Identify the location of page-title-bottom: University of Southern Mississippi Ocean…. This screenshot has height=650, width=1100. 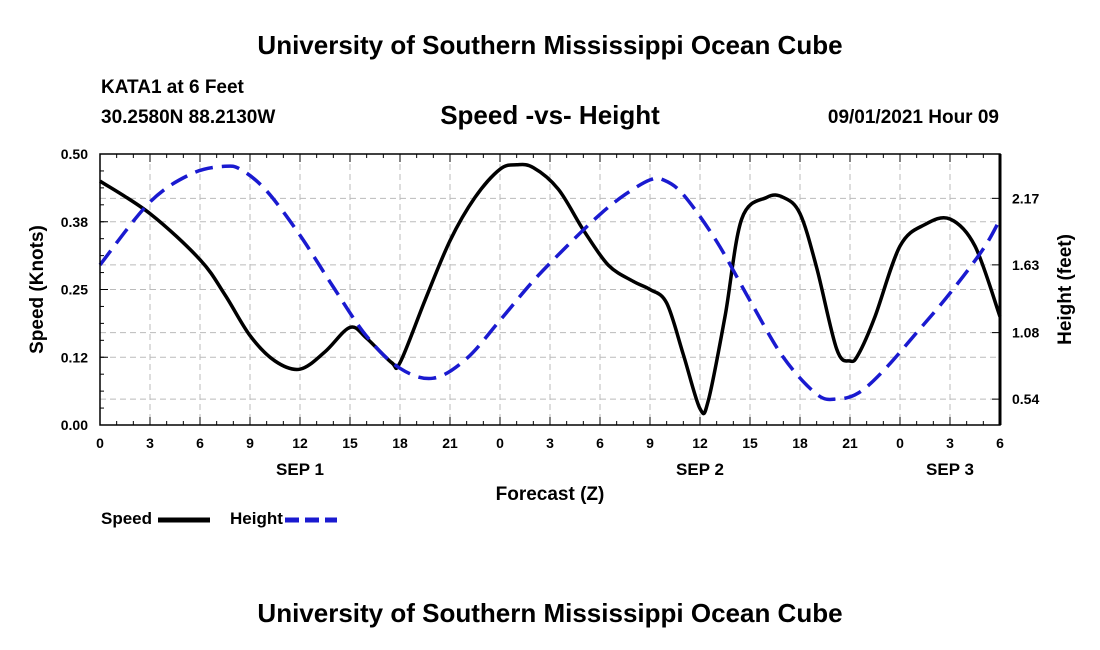
(550, 613).